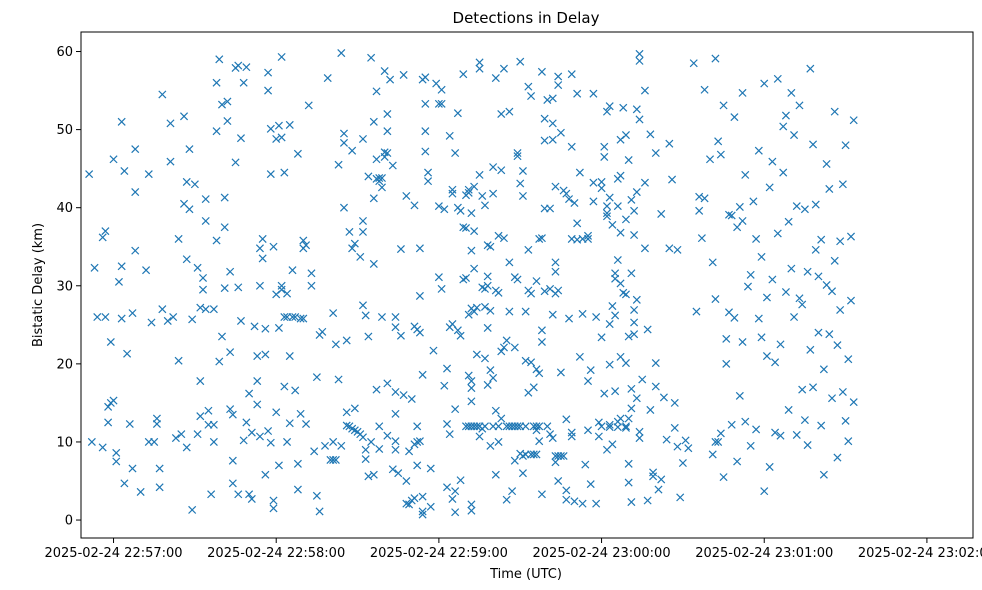 This screenshot has width=982, height=590. What do you see at coordinates (64, 130) in the screenshot?
I see `y-tick-label: 50` at bounding box center [64, 130].